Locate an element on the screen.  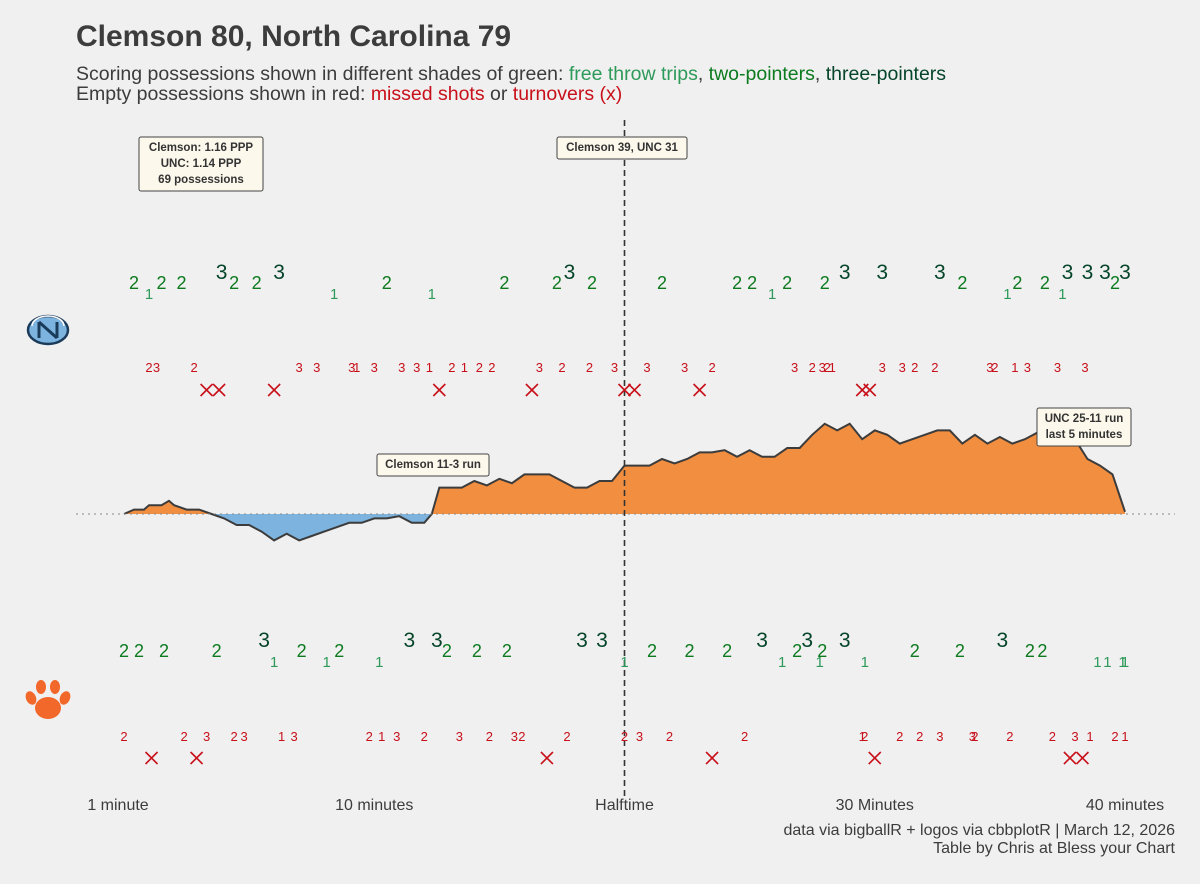
legend-two-pointers: two-pointers is located at coordinates (761, 74).